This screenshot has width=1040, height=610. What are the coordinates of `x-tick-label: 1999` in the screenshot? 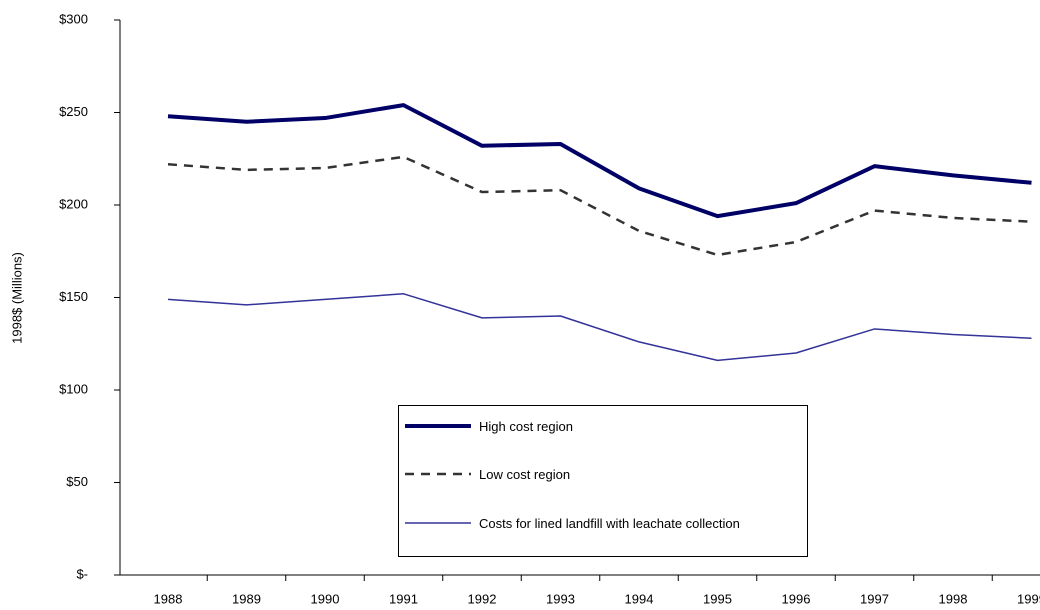 It's located at (1028, 598).